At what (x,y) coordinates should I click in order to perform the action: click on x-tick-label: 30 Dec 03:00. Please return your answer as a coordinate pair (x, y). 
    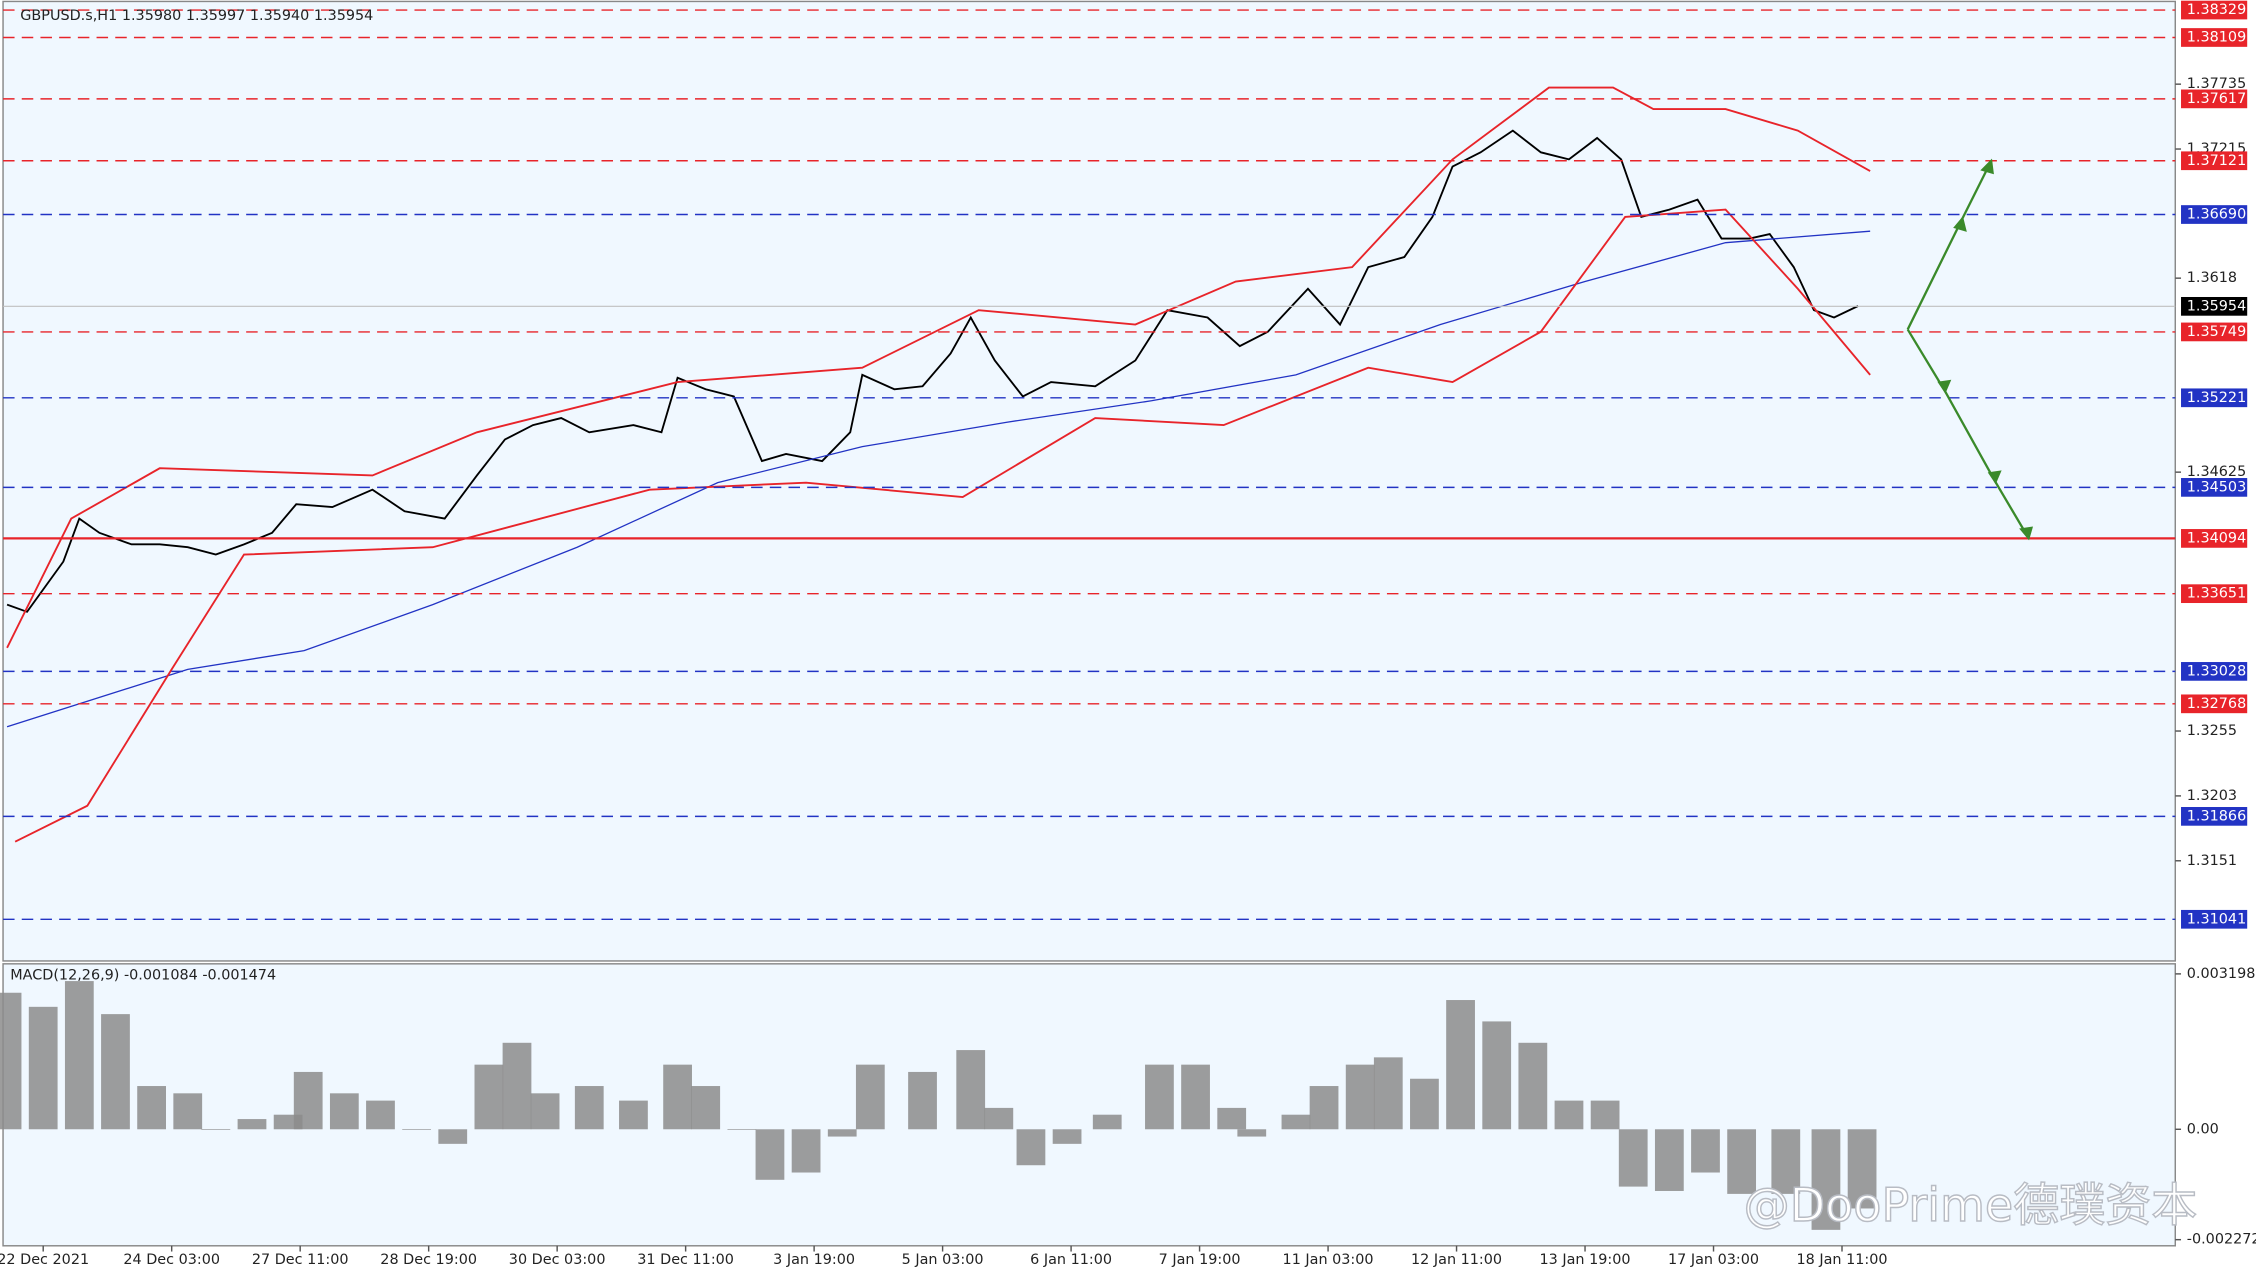
    Looking at the image, I should click on (557, 1260).